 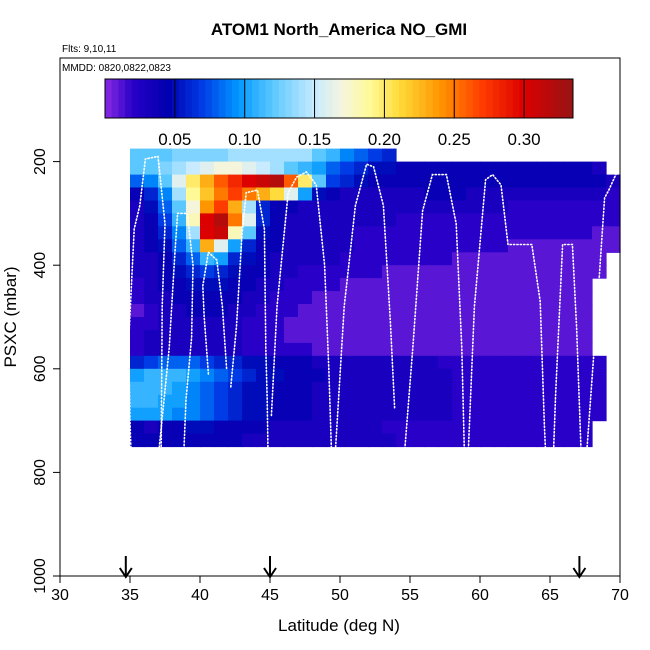 What do you see at coordinates (200, 595) in the screenshot?
I see `x-tick-label: 40` at bounding box center [200, 595].